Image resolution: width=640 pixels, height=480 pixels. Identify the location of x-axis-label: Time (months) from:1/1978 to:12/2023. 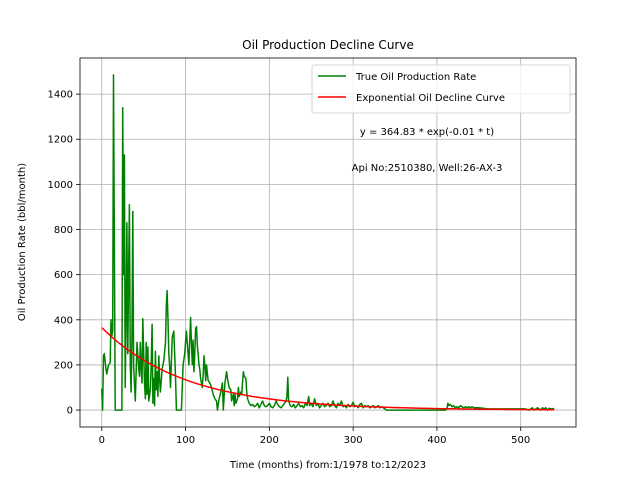
(327, 465).